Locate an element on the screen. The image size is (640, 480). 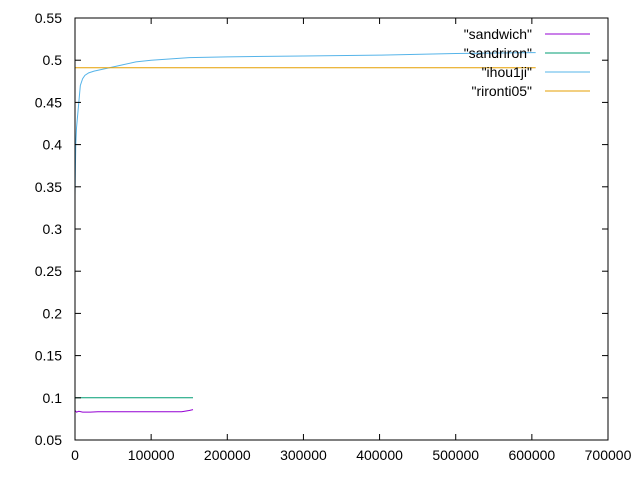
y-tick-label: 0.35 is located at coordinates (48, 187).